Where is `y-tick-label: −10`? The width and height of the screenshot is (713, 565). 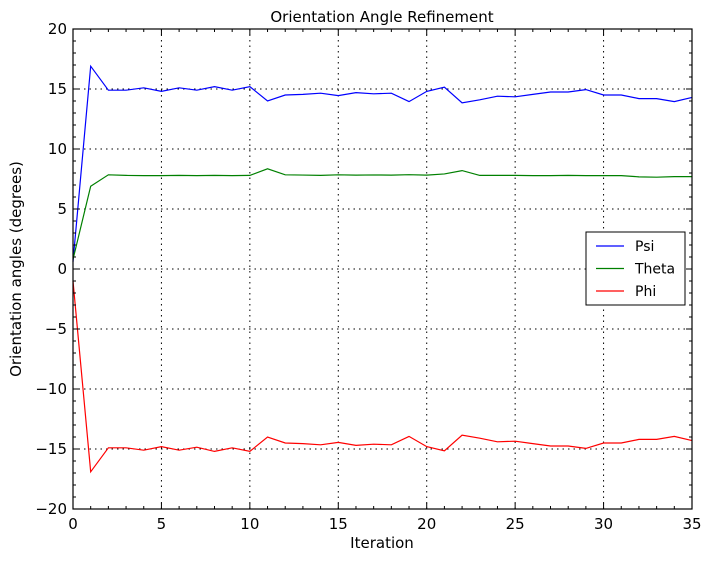 y-tick-label: −10 is located at coordinates (51, 389).